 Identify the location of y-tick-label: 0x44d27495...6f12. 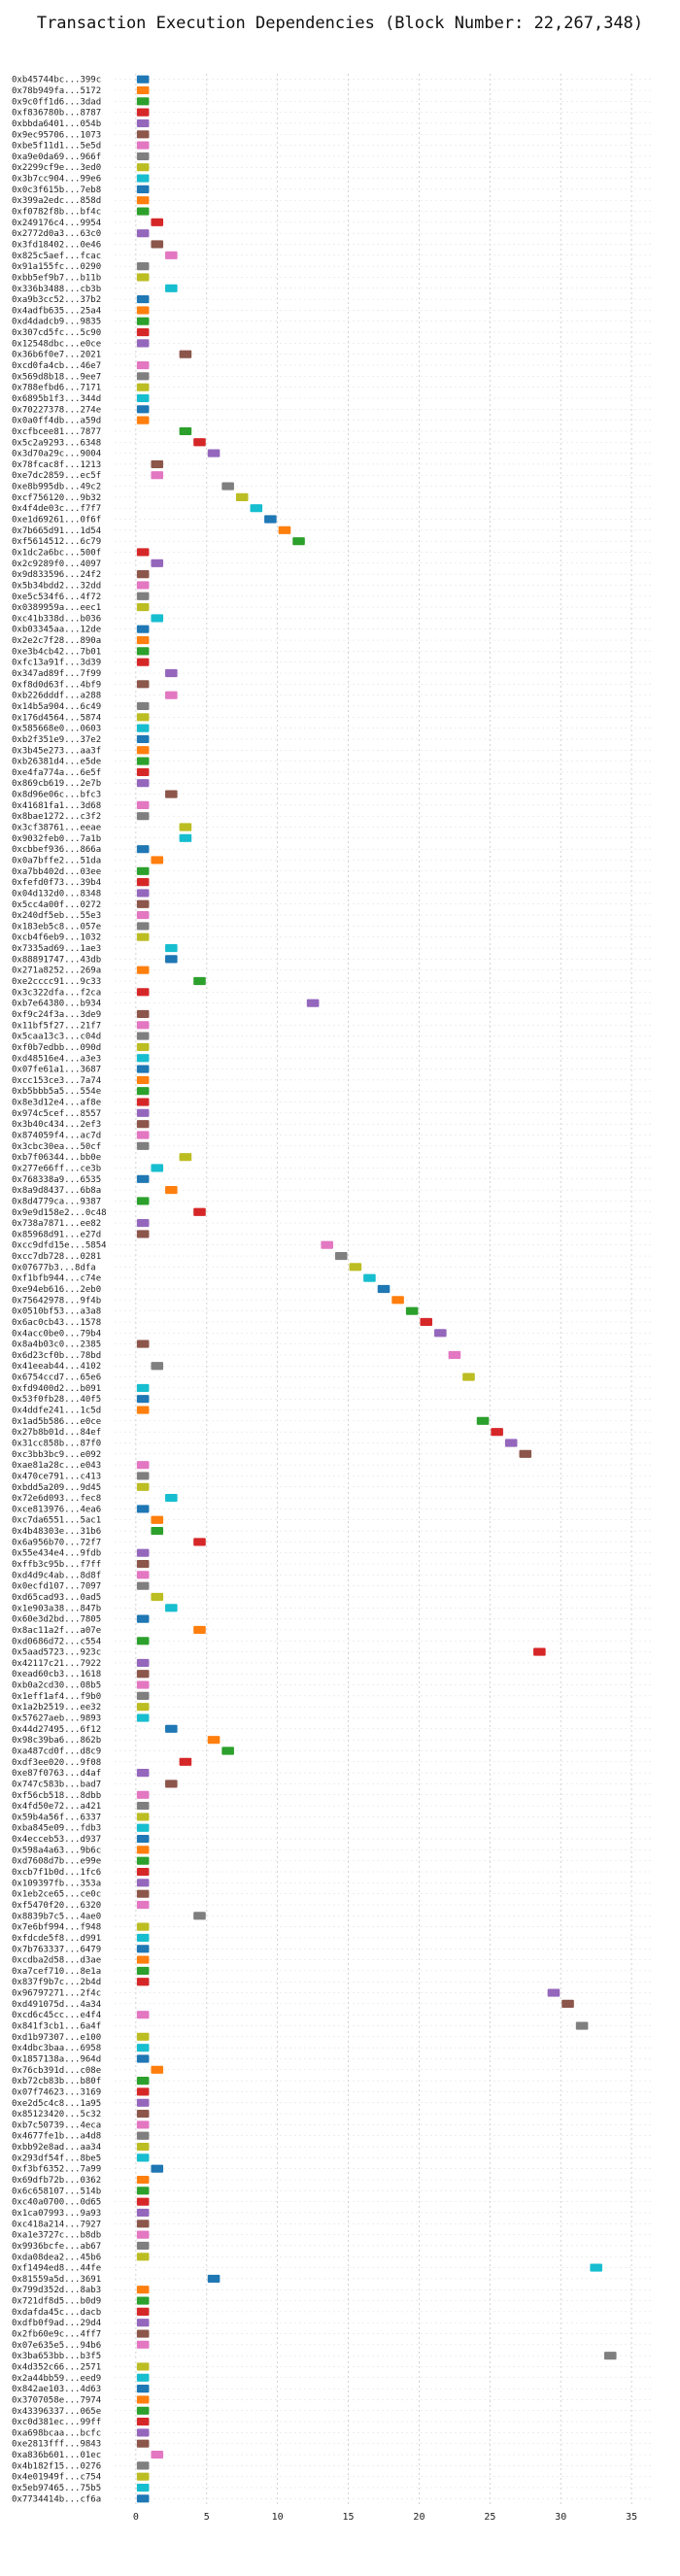
(56, 1730).